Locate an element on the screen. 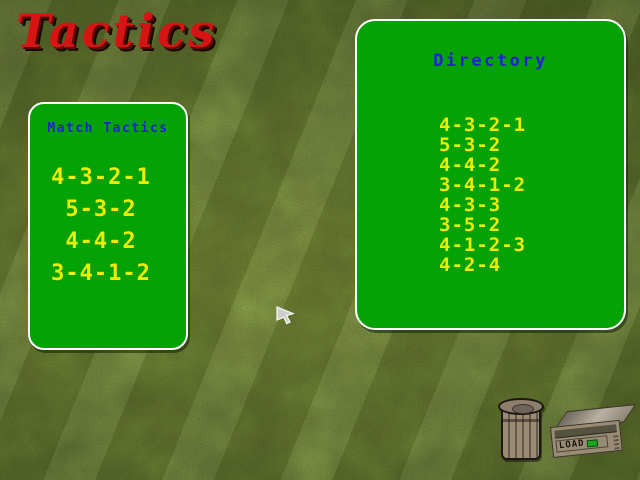  drive-led-light is located at coordinates (592, 442).